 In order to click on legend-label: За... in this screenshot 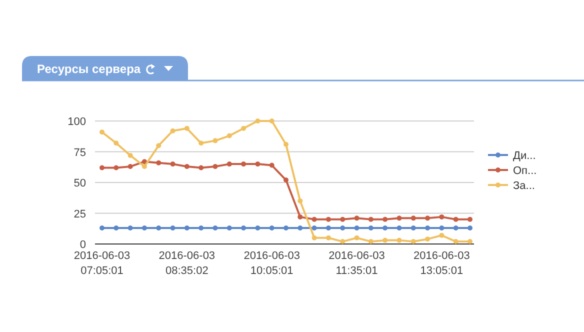, I will do `click(524, 186)`.